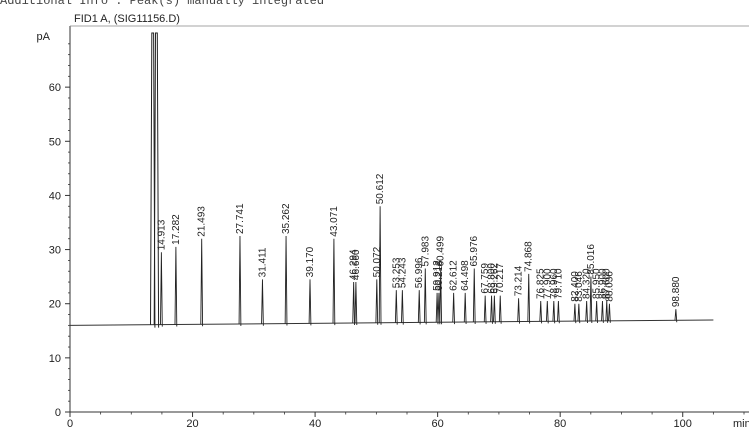 The image size is (749, 429). I want to click on x-tick-label: 40, so click(315, 423).